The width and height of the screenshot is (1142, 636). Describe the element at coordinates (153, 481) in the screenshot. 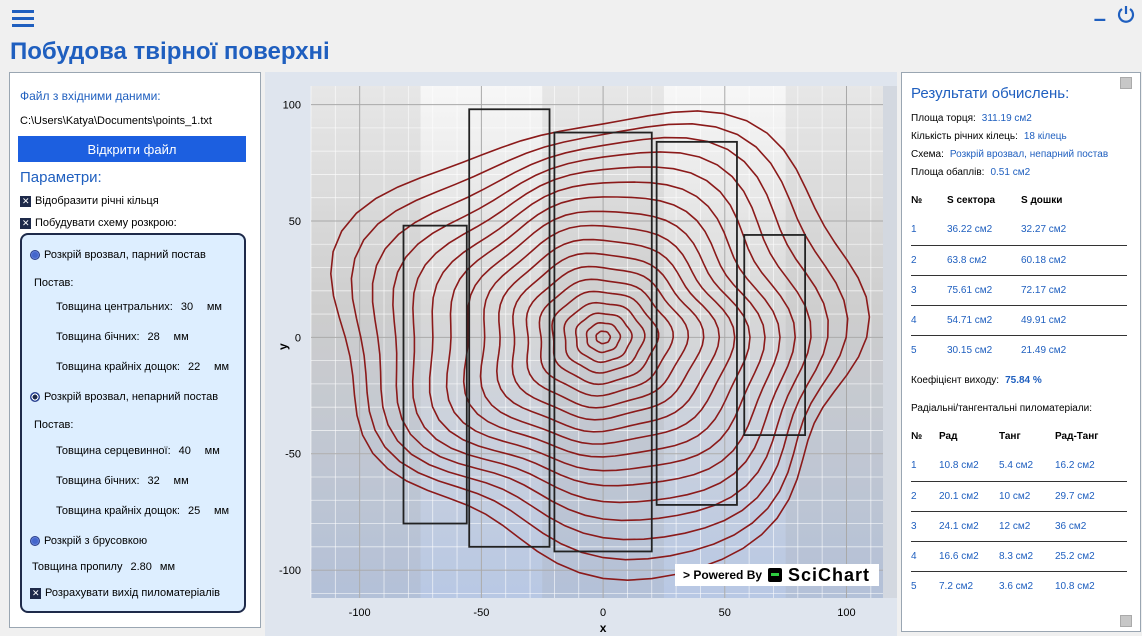

I see `side-thickness-input-2: 32` at that location.